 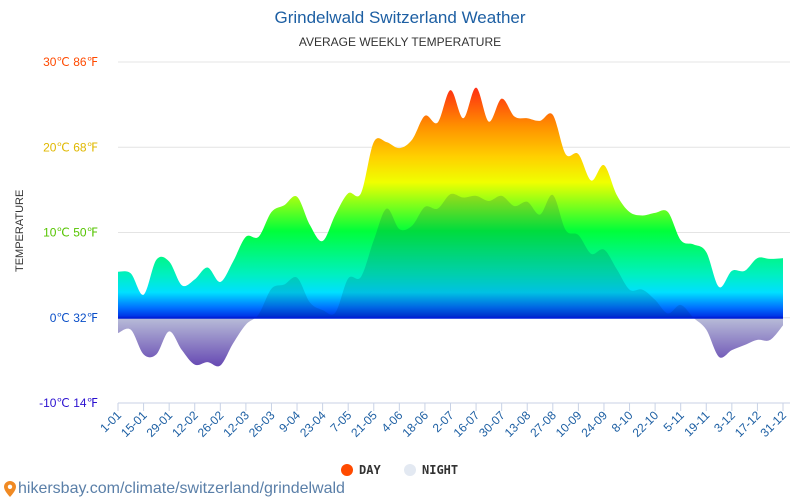 I want to click on legend-item-night: NIGHT, so click(x=431, y=470).